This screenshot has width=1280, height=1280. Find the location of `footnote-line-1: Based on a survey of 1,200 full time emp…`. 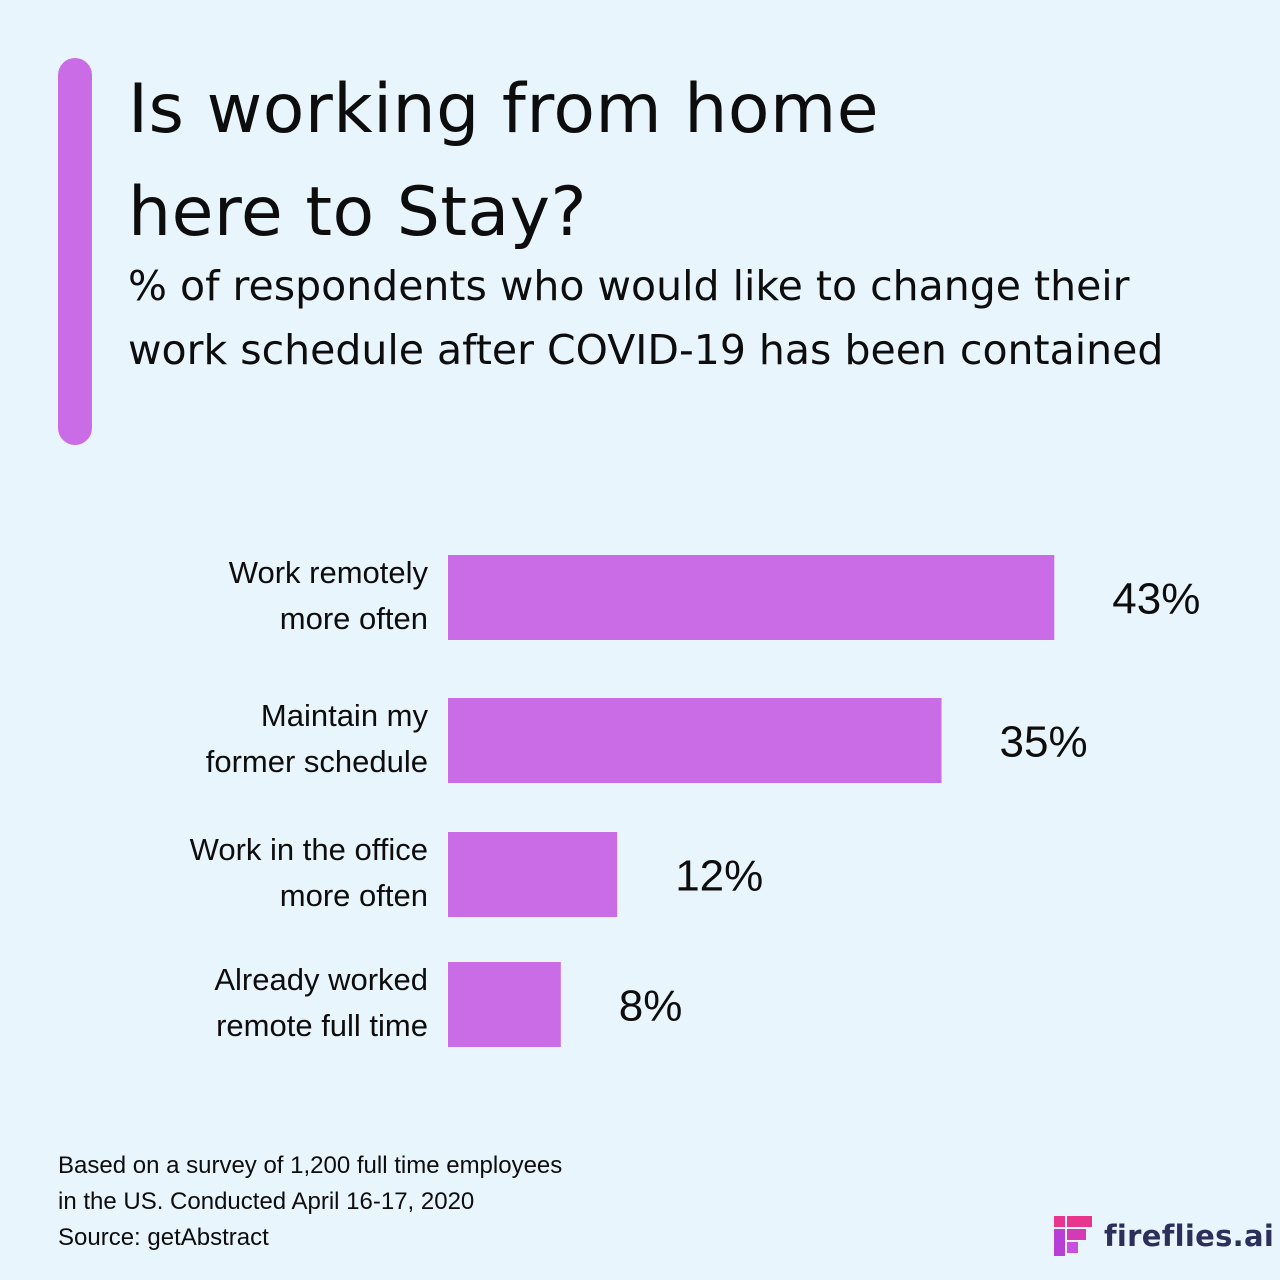

footnote-line-1: Based on a survey of 1,200 full time emp… is located at coordinates (310, 1165).